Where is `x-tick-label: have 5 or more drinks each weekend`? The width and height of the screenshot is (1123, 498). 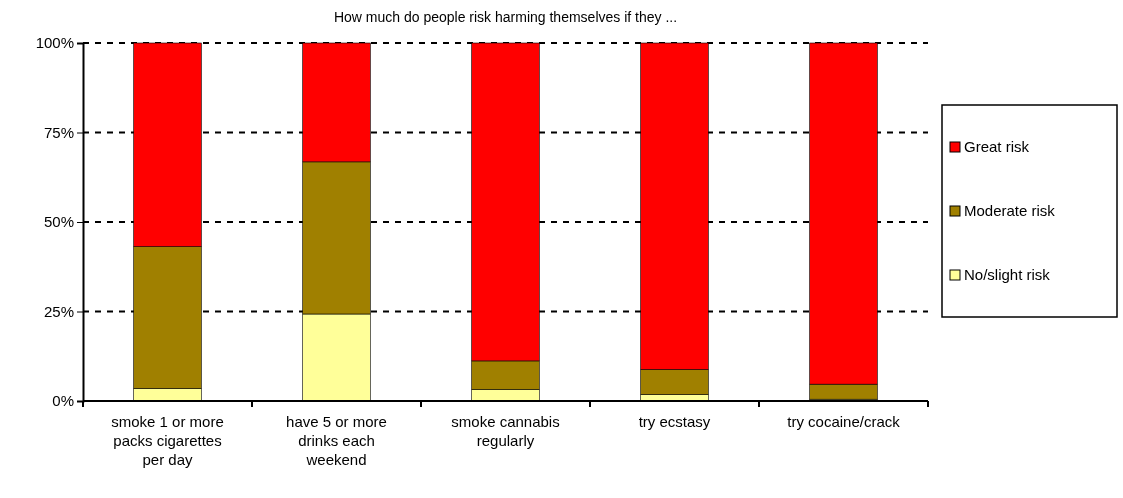
x-tick-label: have 5 or more drinks each weekend is located at coordinates (336, 440).